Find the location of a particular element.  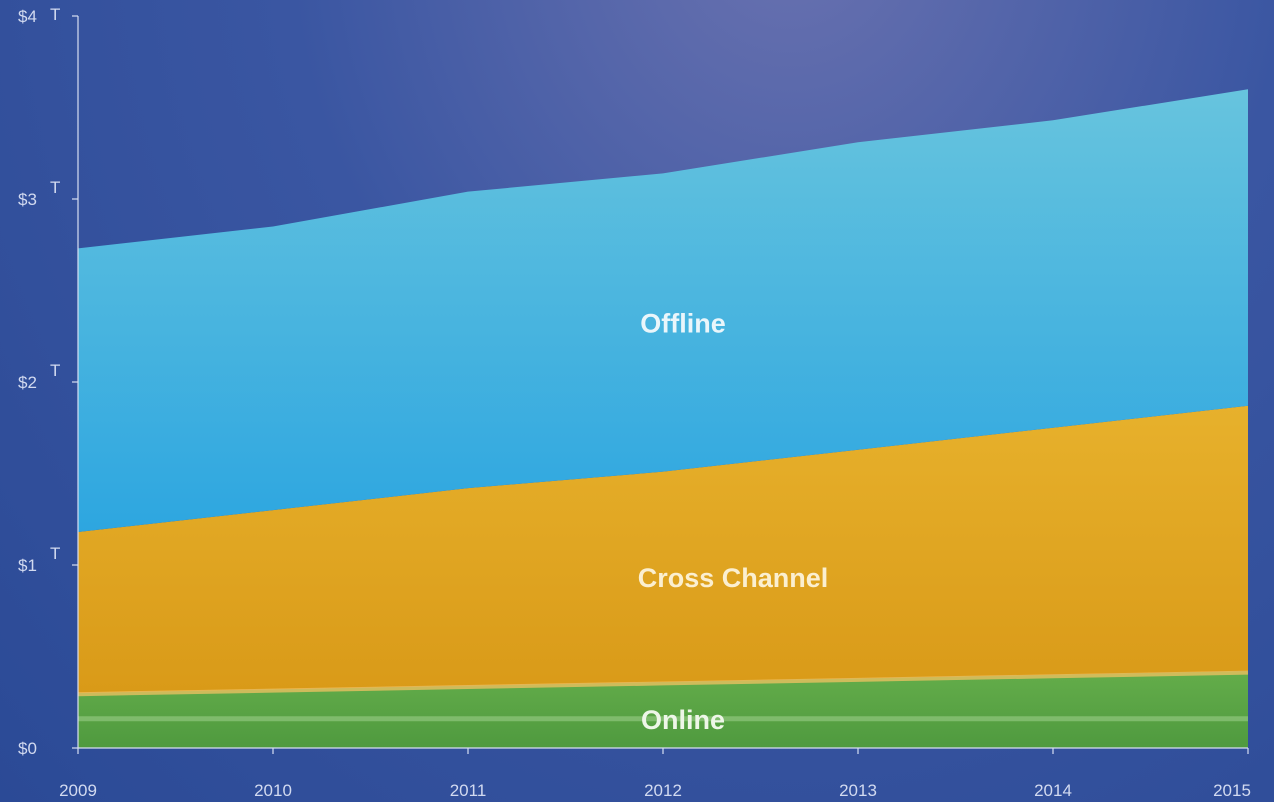

x-tick-label: 2015 is located at coordinates (1232, 790).